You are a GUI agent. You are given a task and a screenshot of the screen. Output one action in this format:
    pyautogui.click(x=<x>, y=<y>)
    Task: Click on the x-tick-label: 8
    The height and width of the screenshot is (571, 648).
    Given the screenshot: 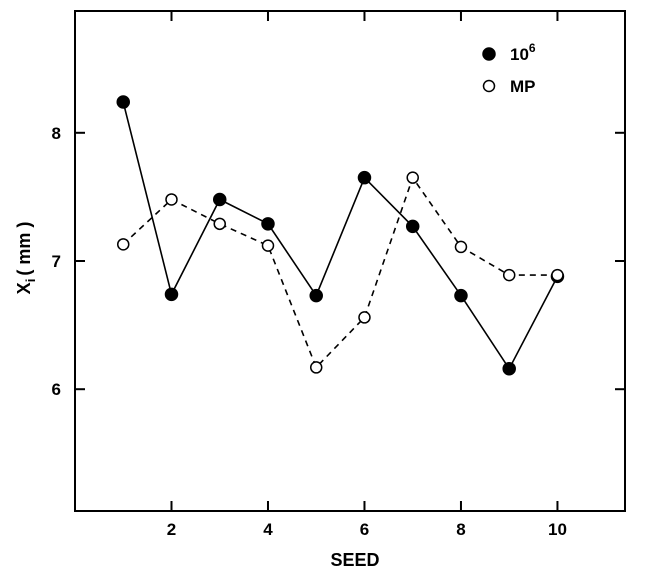 What is the action you would take?
    pyautogui.click(x=460, y=529)
    